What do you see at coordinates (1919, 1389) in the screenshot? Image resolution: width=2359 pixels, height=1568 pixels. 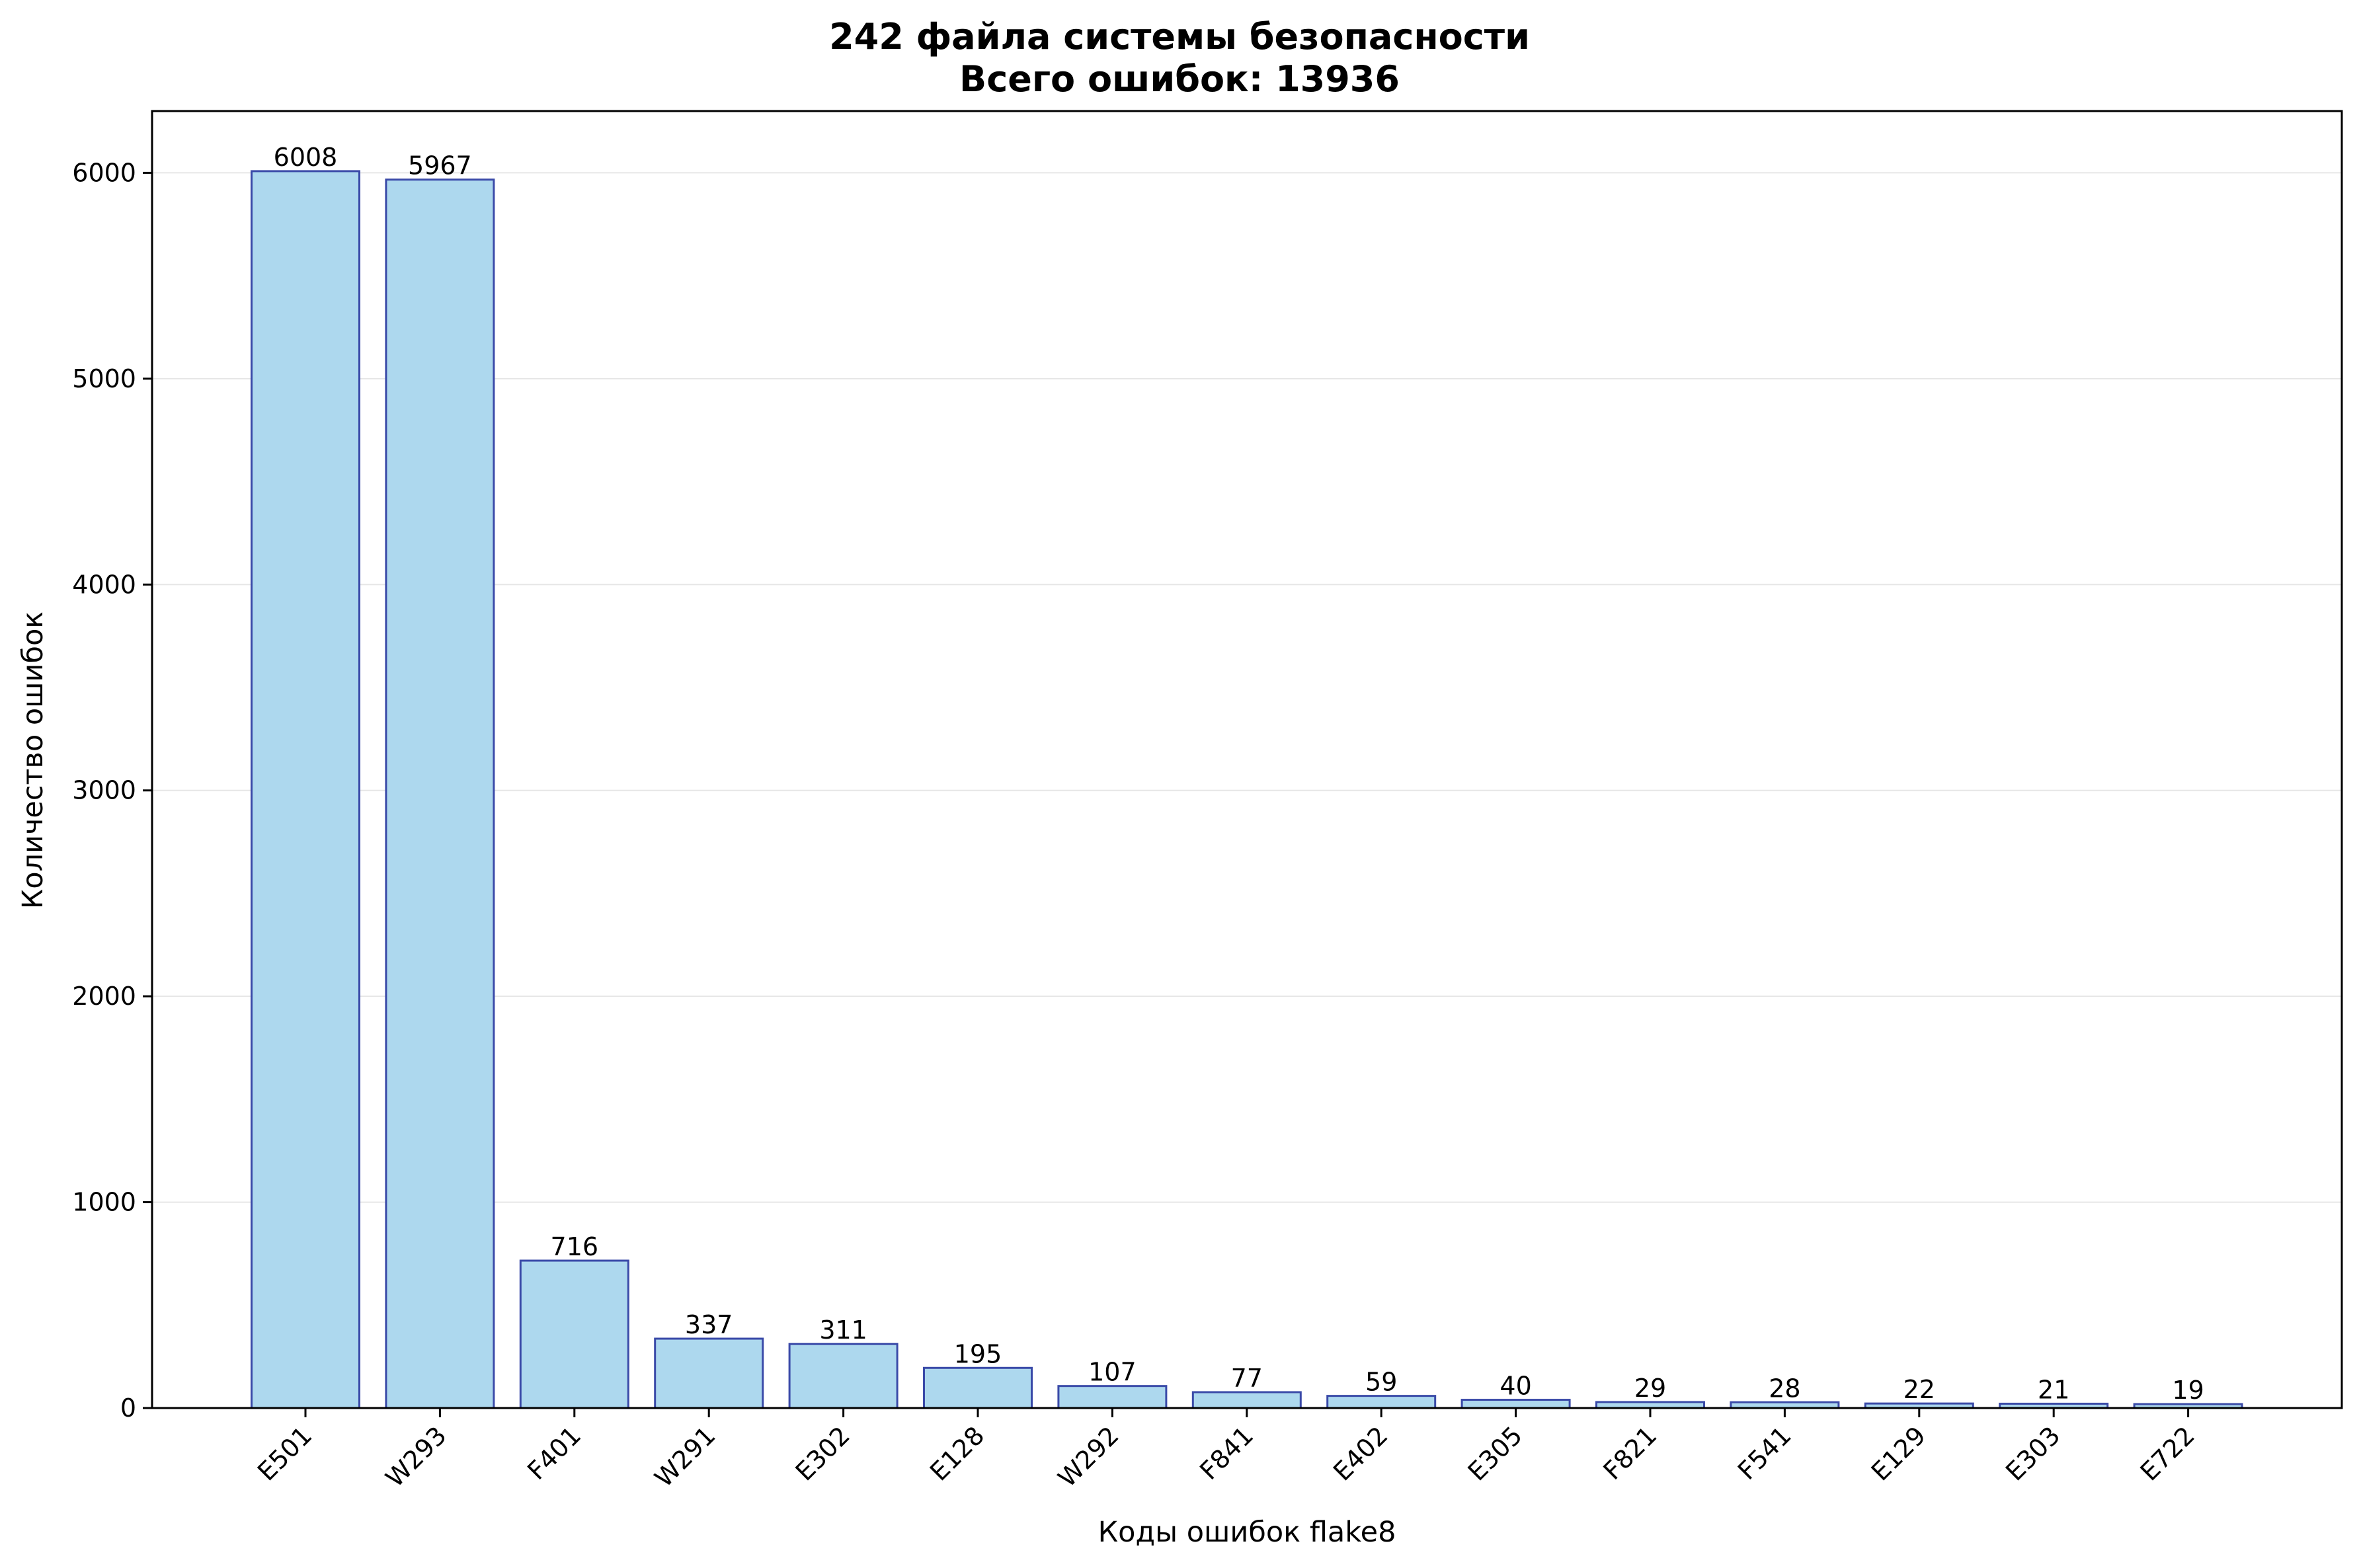 I see `data-label-e129: 22` at bounding box center [1919, 1389].